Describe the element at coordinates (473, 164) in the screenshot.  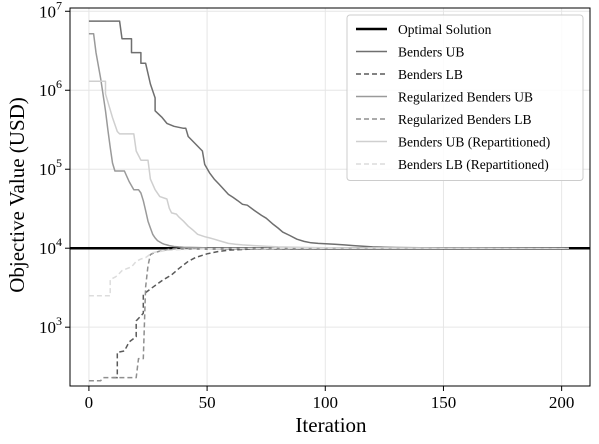
I see `legend-label-benders-lb-repartitioned: Benders LB (Repartitioned)` at that location.